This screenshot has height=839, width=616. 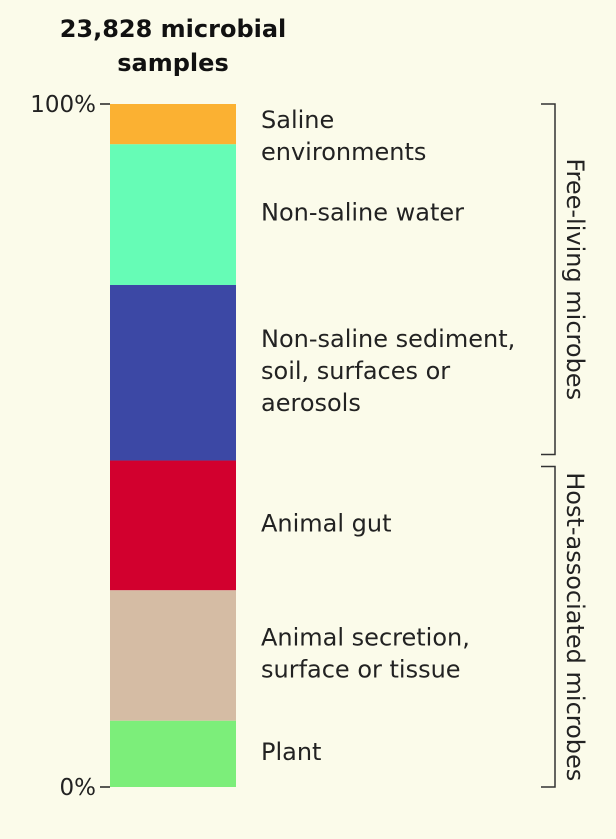 I want to click on segment-label-line: Saline, so click(x=297, y=120).